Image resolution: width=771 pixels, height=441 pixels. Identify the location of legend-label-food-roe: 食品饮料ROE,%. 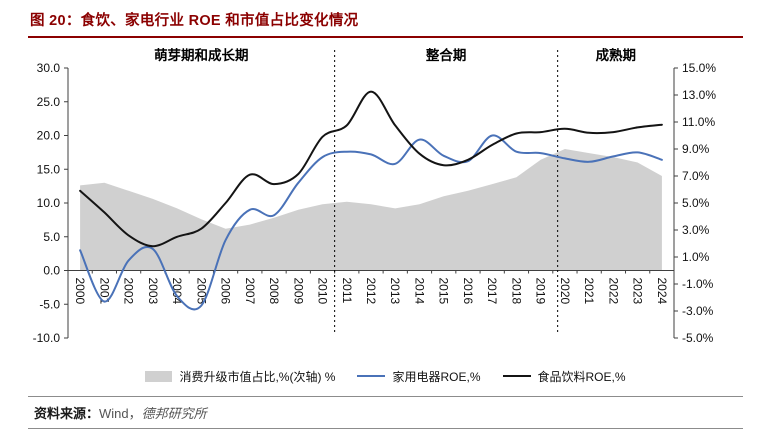
(581, 376).